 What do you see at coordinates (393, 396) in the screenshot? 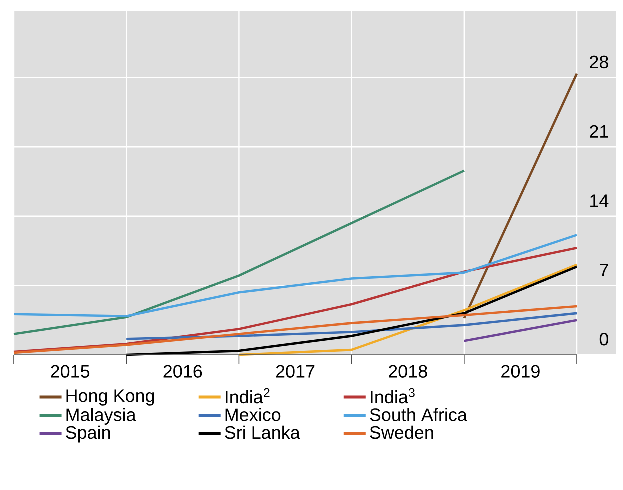
I see `legend-label: India$^{3}$` at bounding box center [393, 396].